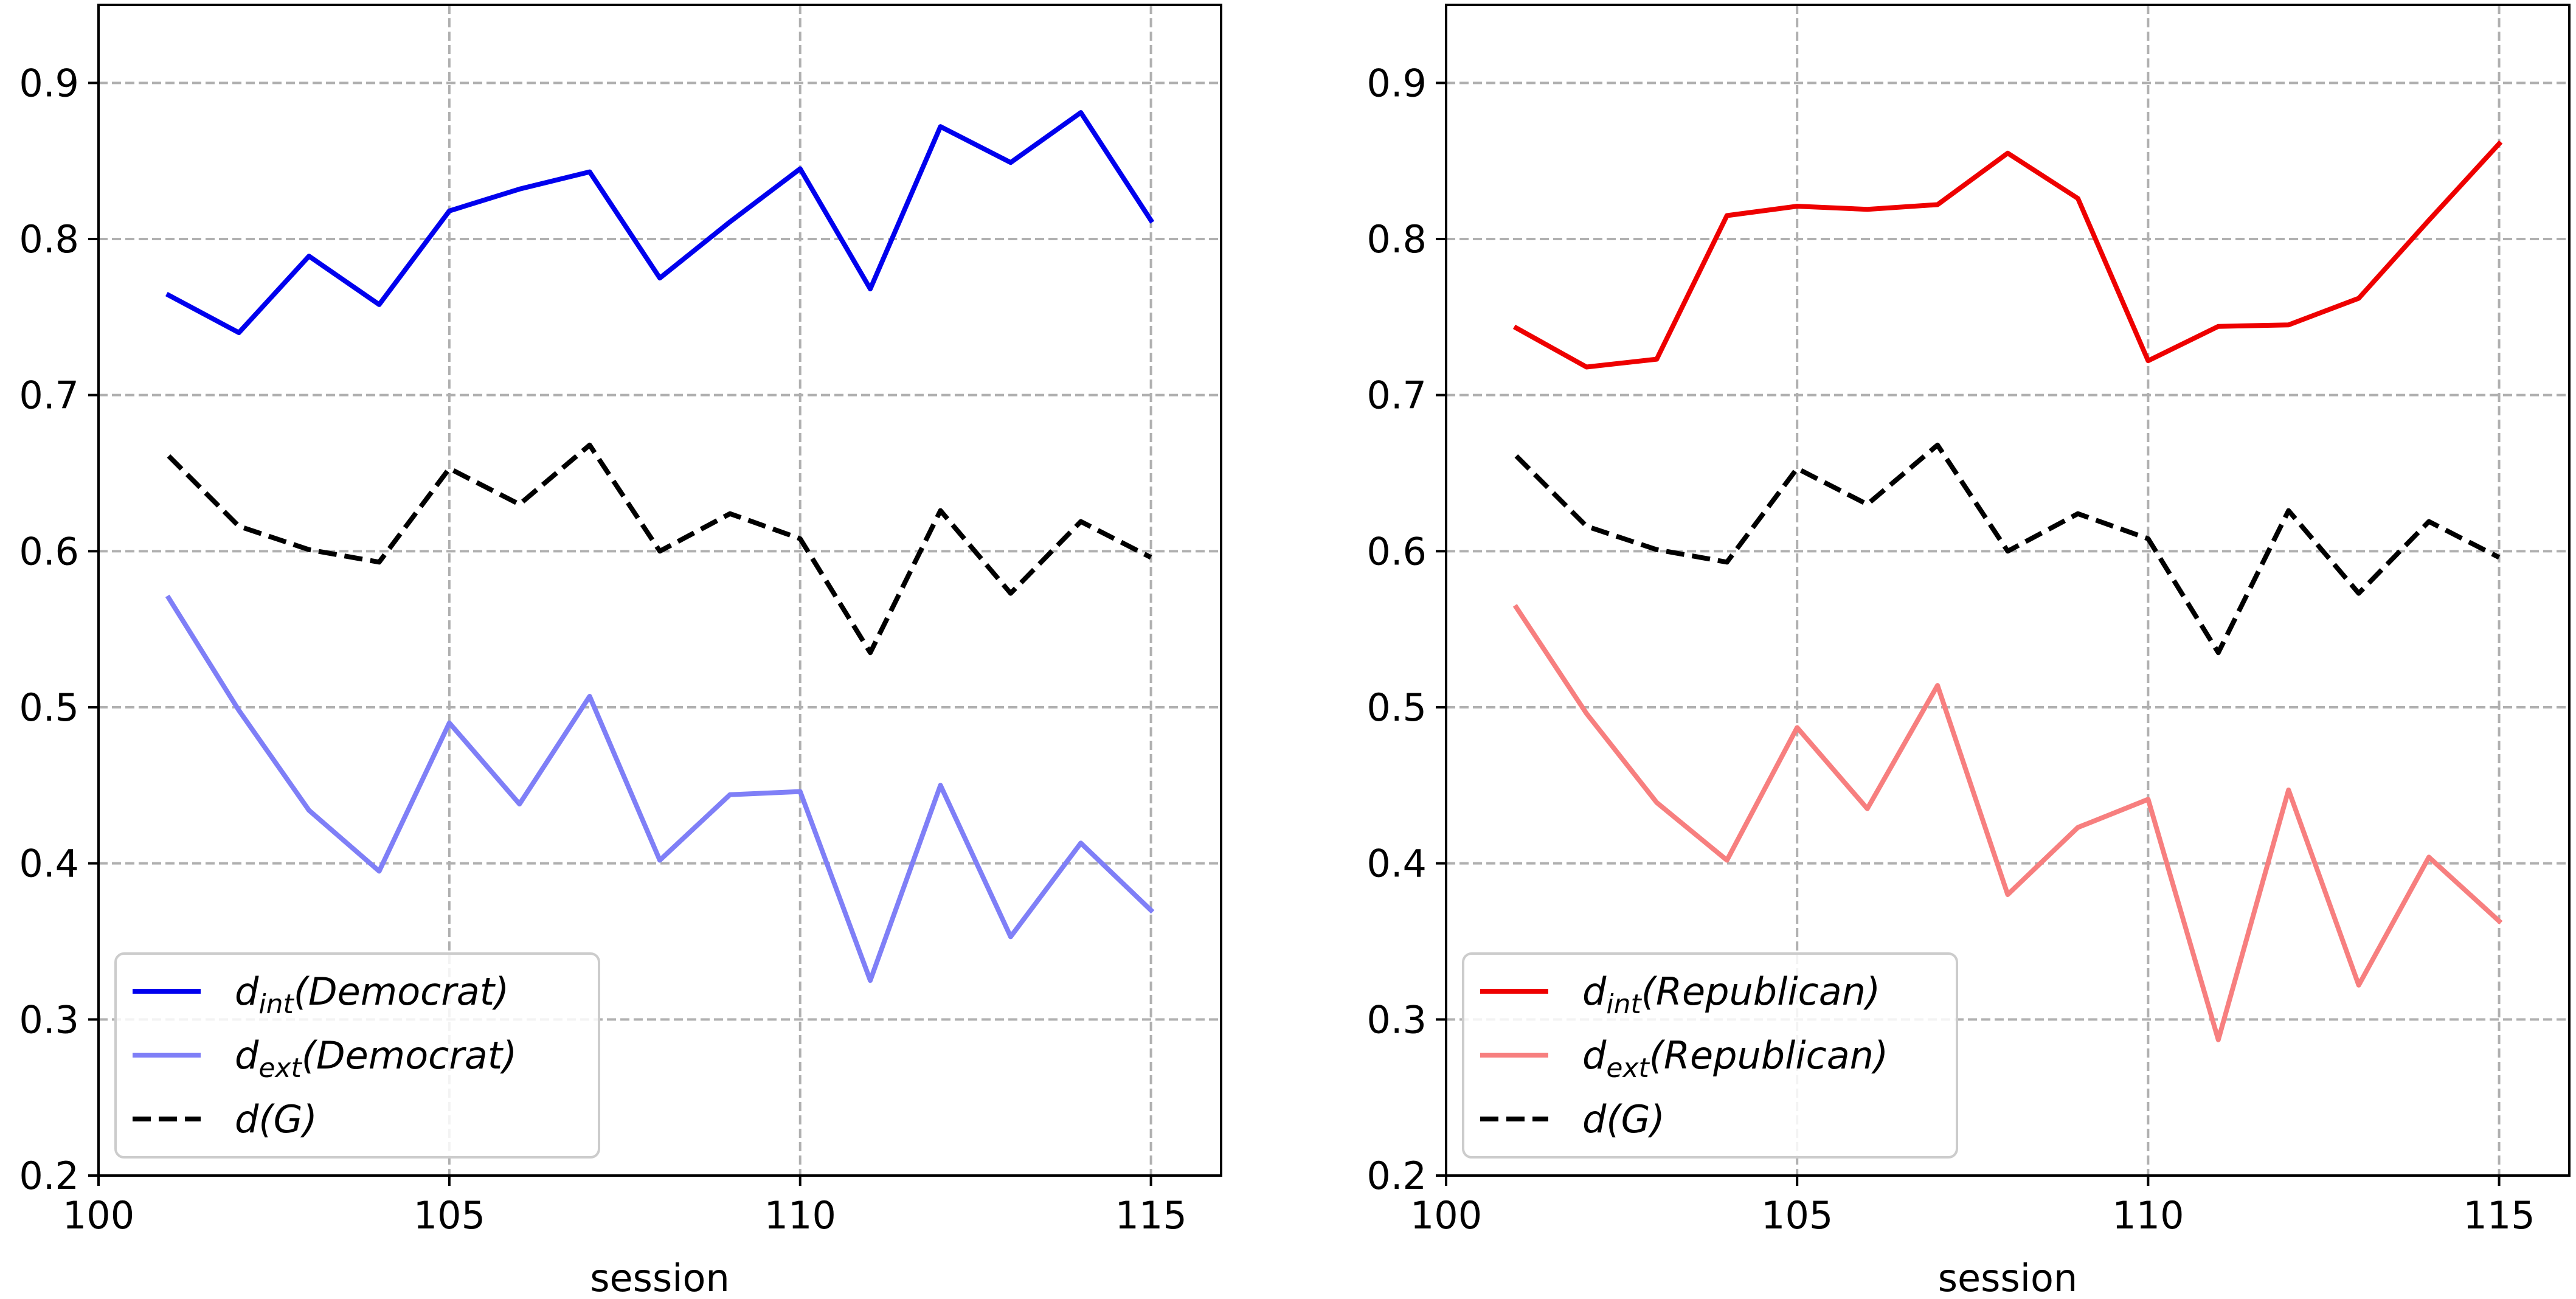  I want to click on democrat-xaxis-label: session, so click(660, 1277).